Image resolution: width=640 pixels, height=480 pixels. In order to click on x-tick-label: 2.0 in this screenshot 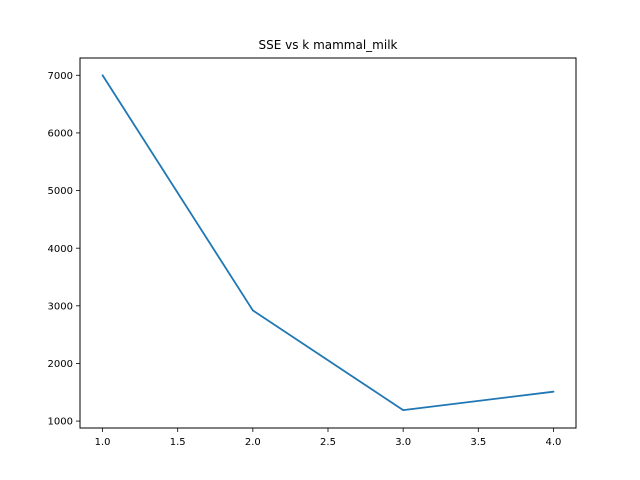, I will do `click(253, 442)`.